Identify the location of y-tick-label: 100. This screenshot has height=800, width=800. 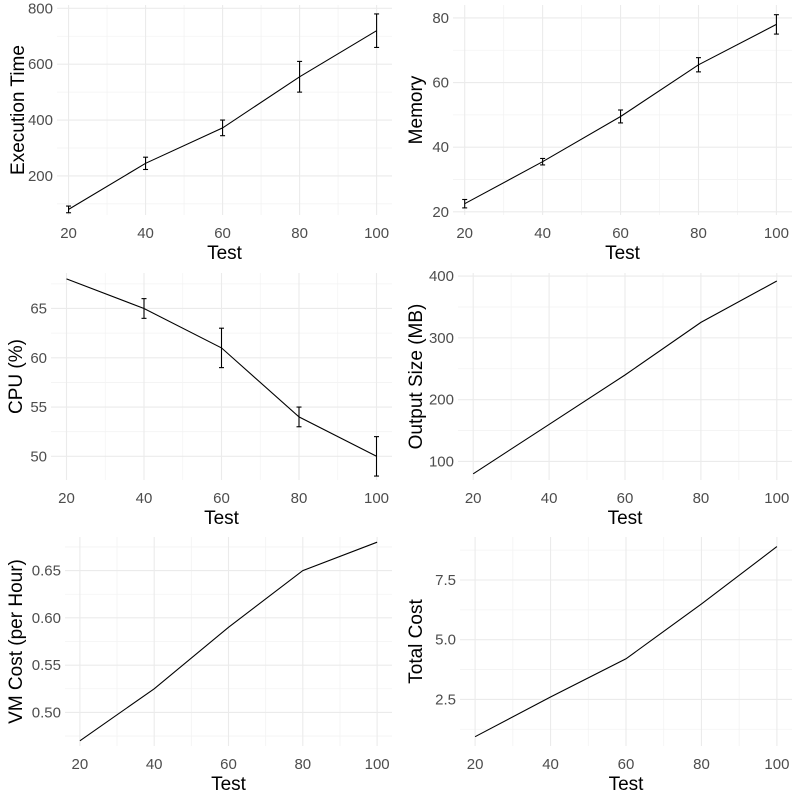
(441, 461).